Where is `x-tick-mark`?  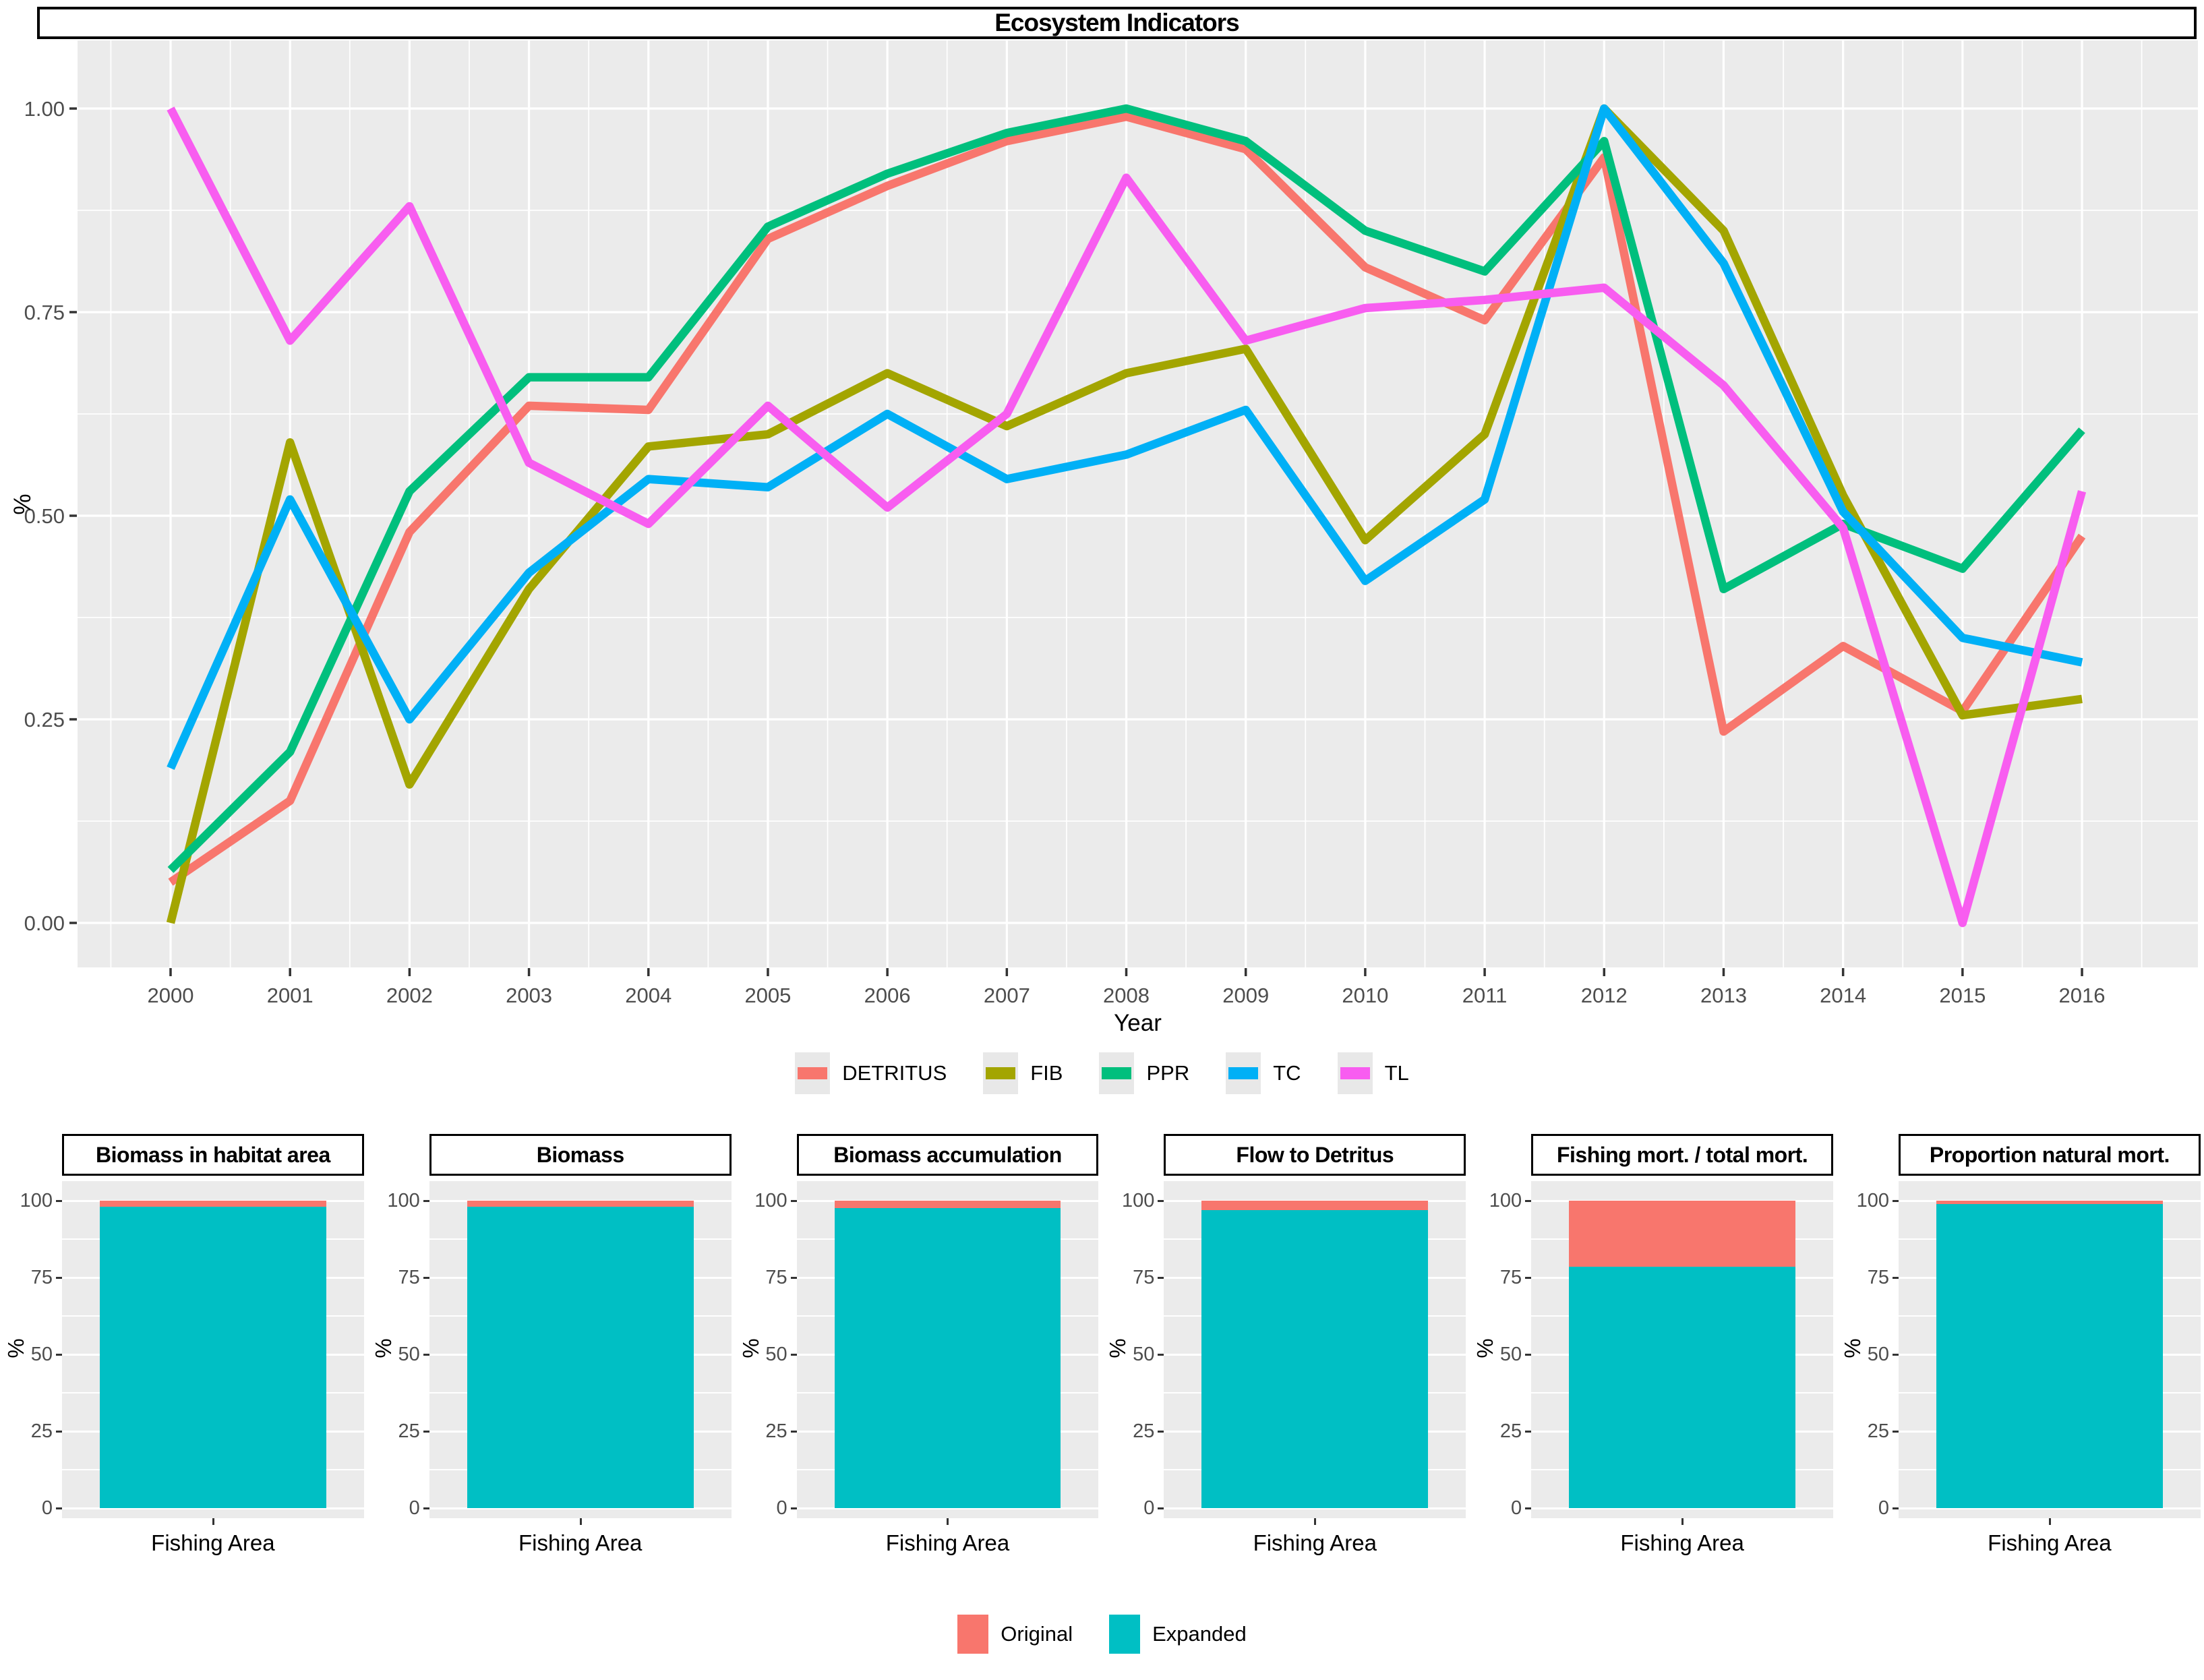 x-tick-mark is located at coordinates (1315, 1521).